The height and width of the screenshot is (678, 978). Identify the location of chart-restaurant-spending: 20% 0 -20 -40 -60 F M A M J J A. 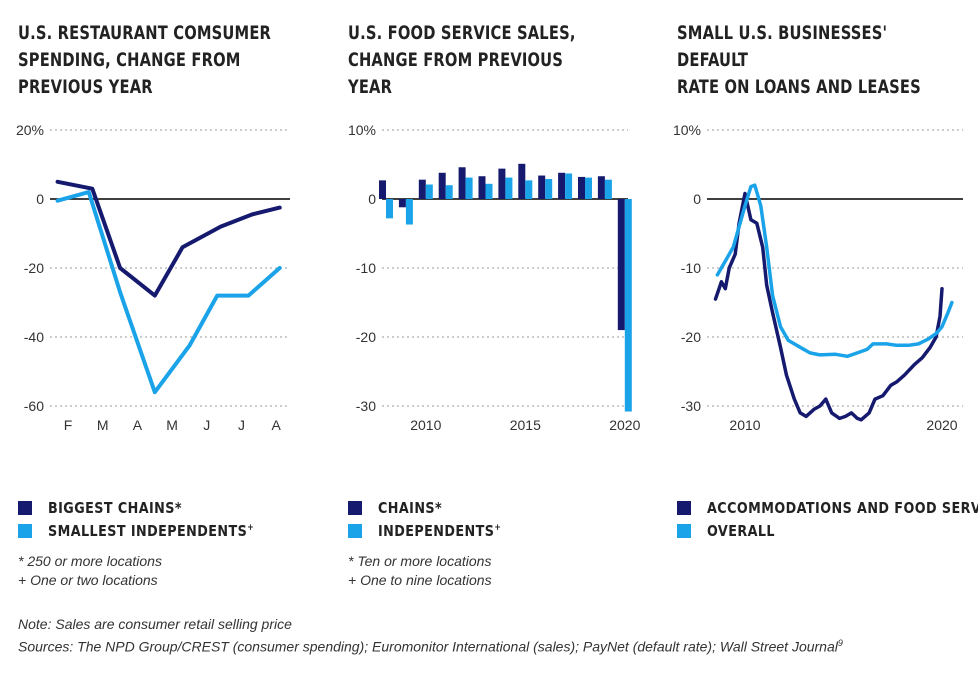
(153, 277).